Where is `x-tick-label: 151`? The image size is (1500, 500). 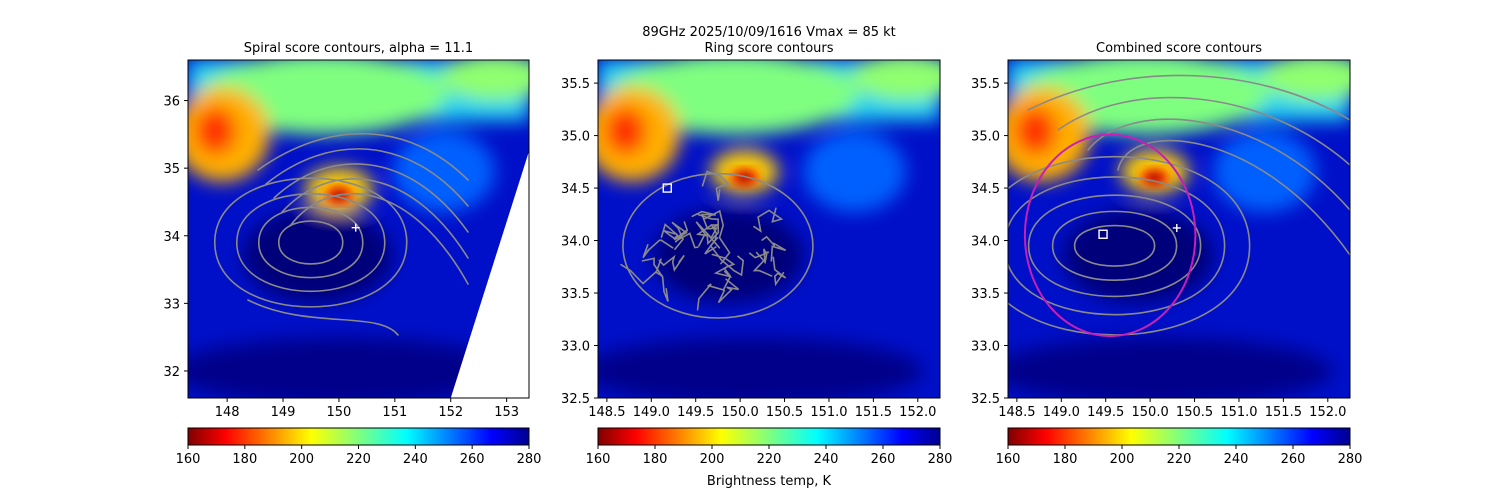 x-tick-label: 151 is located at coordinates (394, 412).